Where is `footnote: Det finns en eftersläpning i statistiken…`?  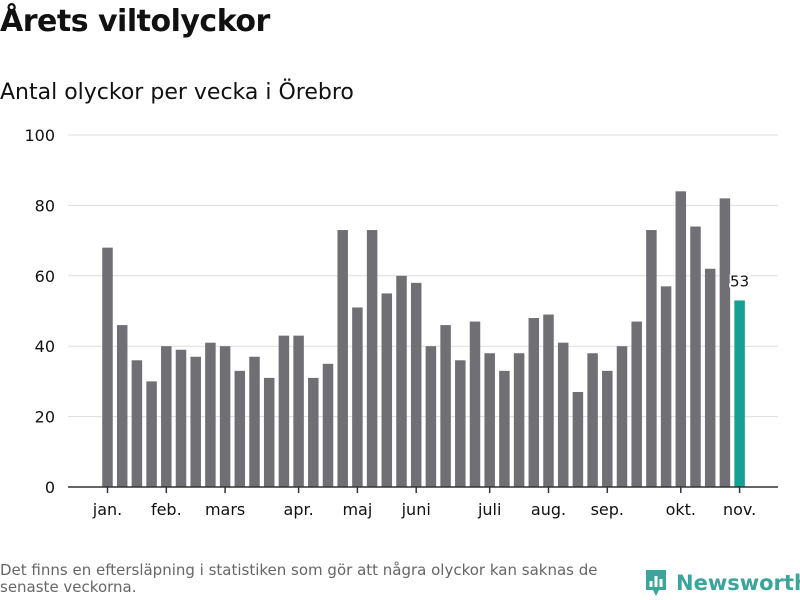 footnote: Det finns en eftersläpning i statistiken… is located at coordinates (299, 578).